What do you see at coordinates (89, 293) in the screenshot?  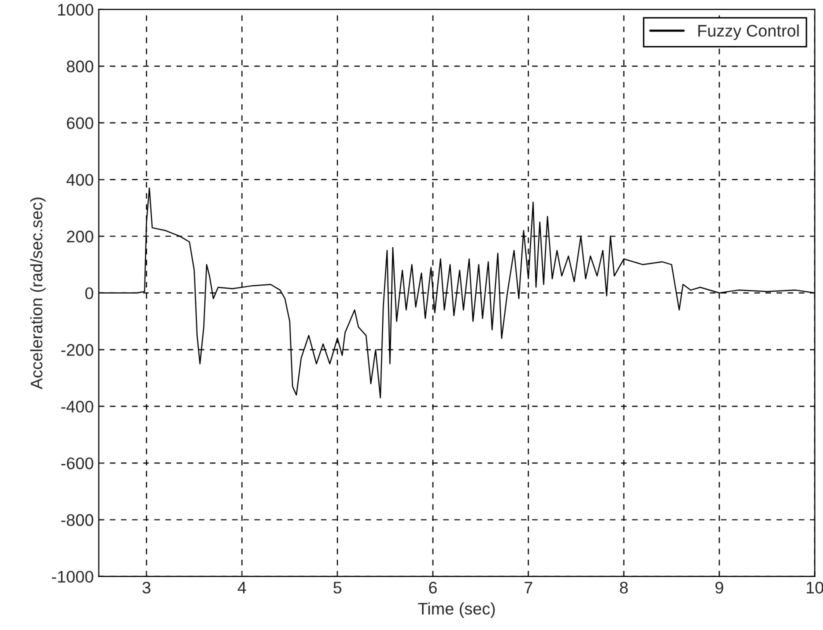 I see `y-tick-label: 0` at bounding box center [89, 293].